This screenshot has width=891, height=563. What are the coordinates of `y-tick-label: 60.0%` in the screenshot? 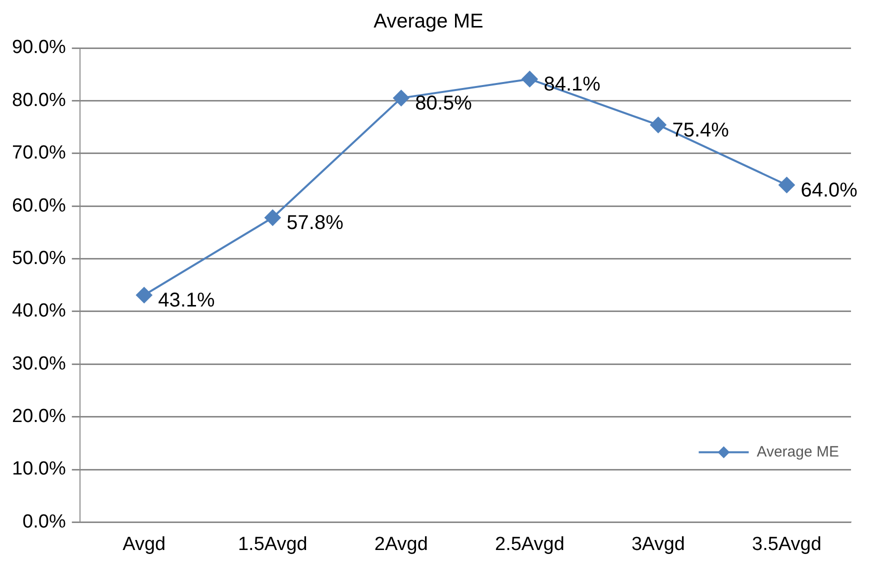 It's located at (39, 205).